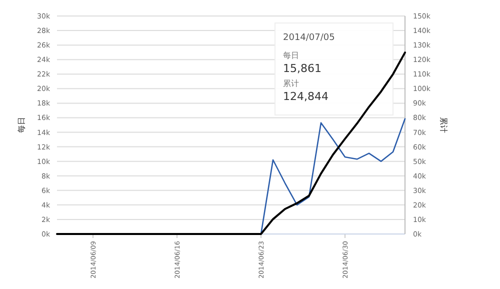 This screenshot has height=289, width=500. What do you see at coordinates (21, 125) in the screenshot?
I see `y-axis-title: 每日` at bounding box center [21, 125].